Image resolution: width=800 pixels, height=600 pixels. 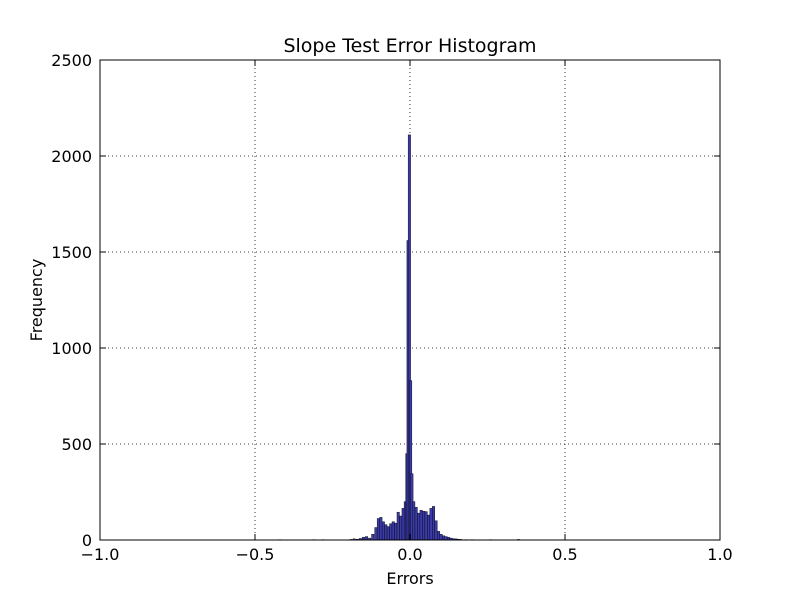 What do you see at coordinates (71, 60) in the screenshot?
I see `y-tick-label: 2500` at bounding box center [71, 60].